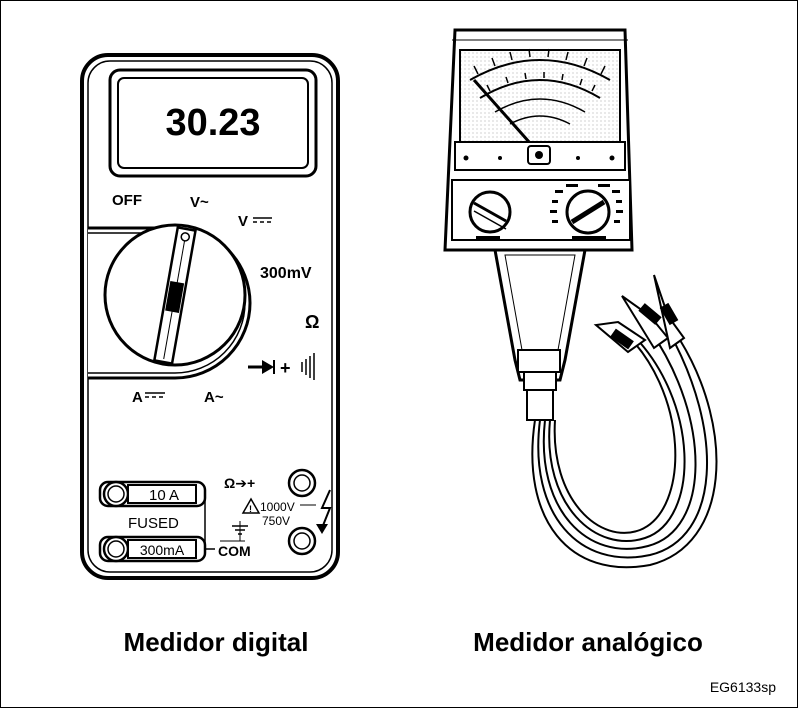 Image resolution: width=800 pixels, height=710 pixels. I want to click on label-ohm-diode: Ω➔+, so click(239, 483).